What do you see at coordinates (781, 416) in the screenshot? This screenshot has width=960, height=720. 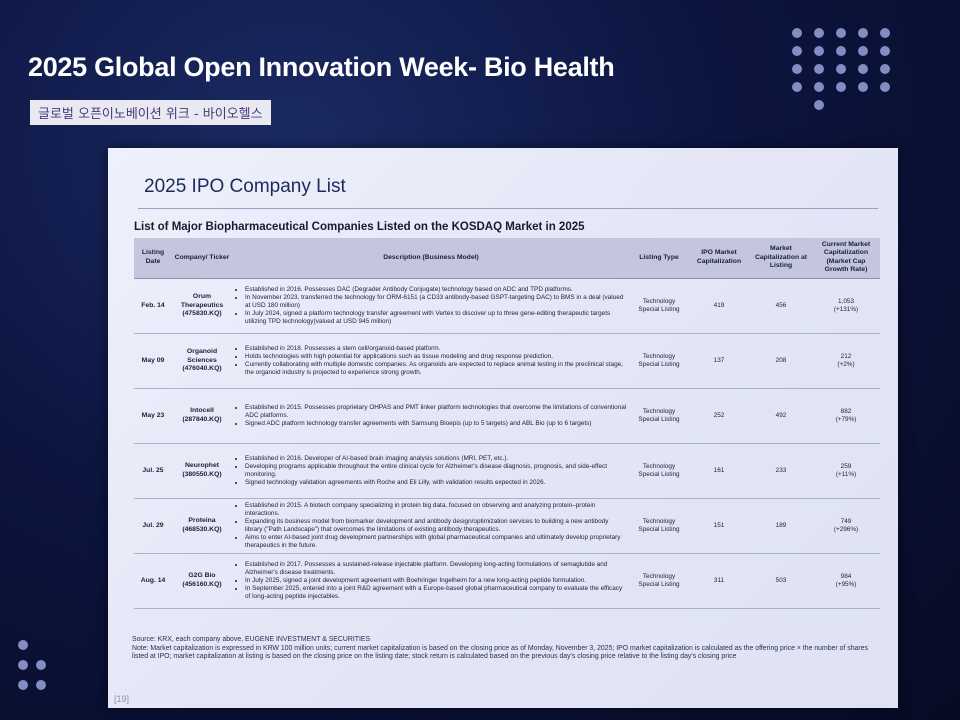 I see `market-cap-at-listing: 492` at bounding box center [781, 416].